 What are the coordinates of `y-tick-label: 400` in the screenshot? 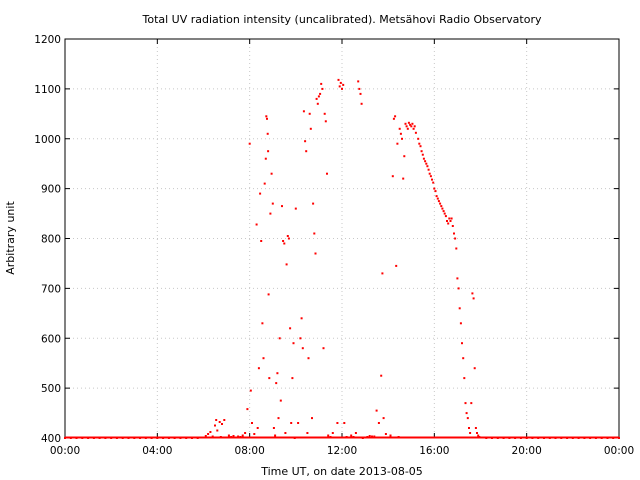 It's located at (51, 439).